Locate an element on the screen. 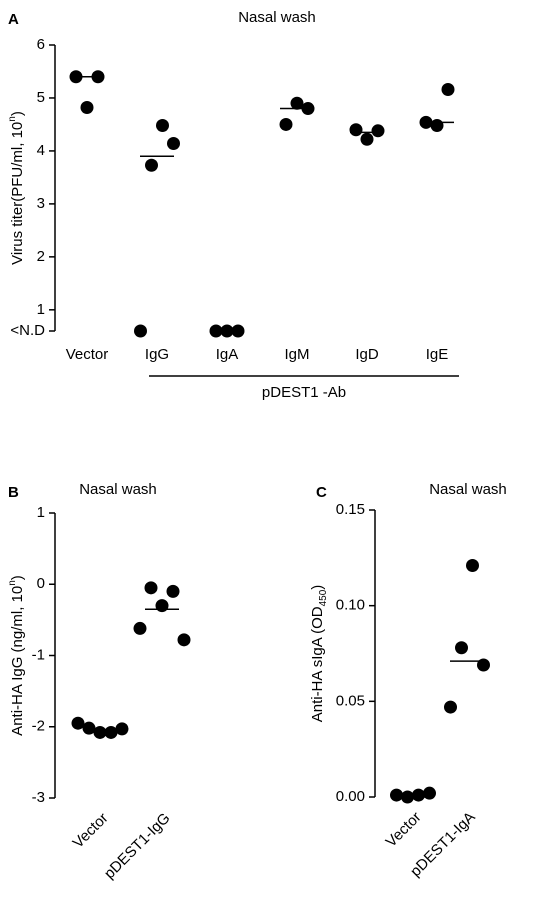  panel-label: A is located at coordinates (13, 19).